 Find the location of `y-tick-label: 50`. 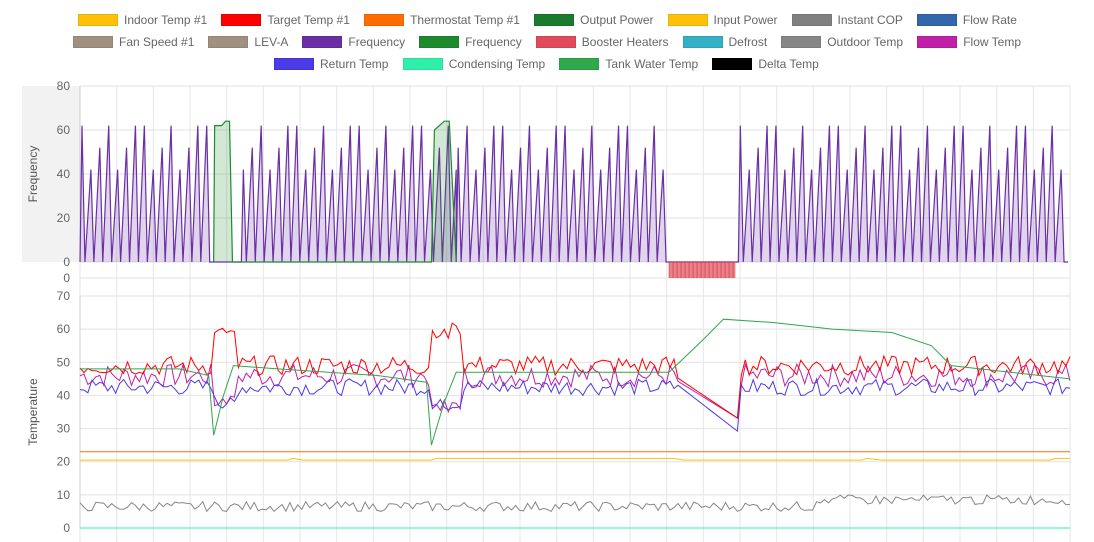

y-tick-label: 50 is located at coordinates (64, 362).